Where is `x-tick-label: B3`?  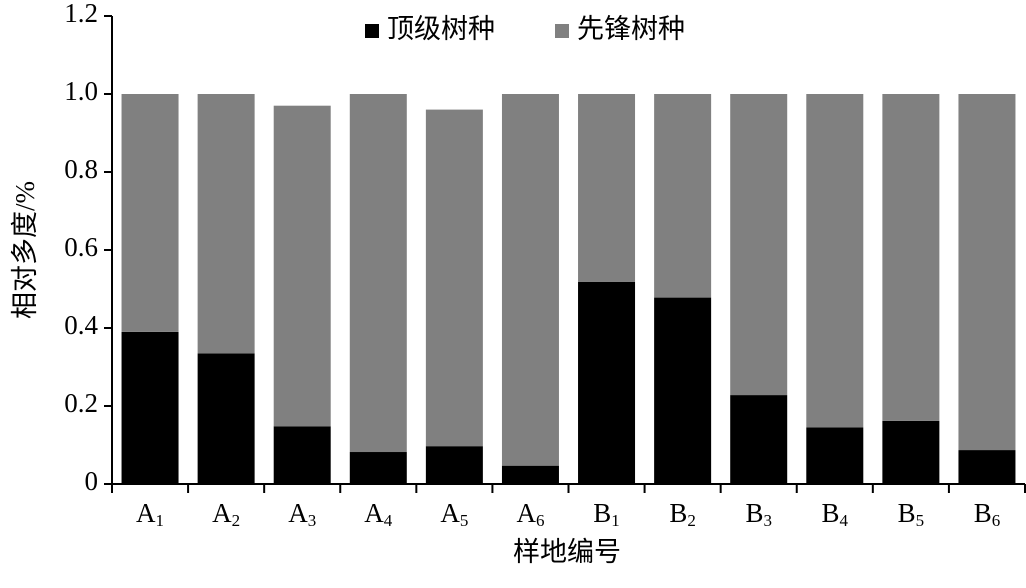 x-tick-label: B3 is located at coordinates (758, 514).